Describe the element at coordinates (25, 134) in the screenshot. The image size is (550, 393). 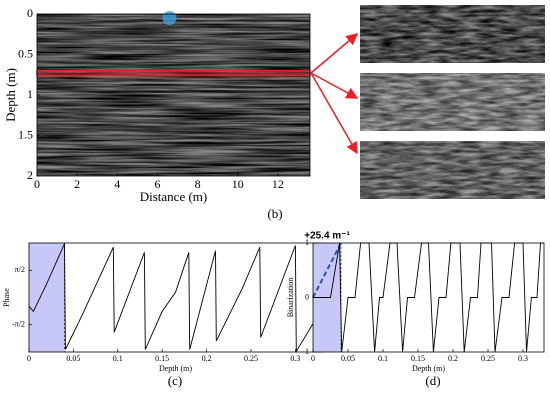
I see `y-tick-label: 1.5` at that location.